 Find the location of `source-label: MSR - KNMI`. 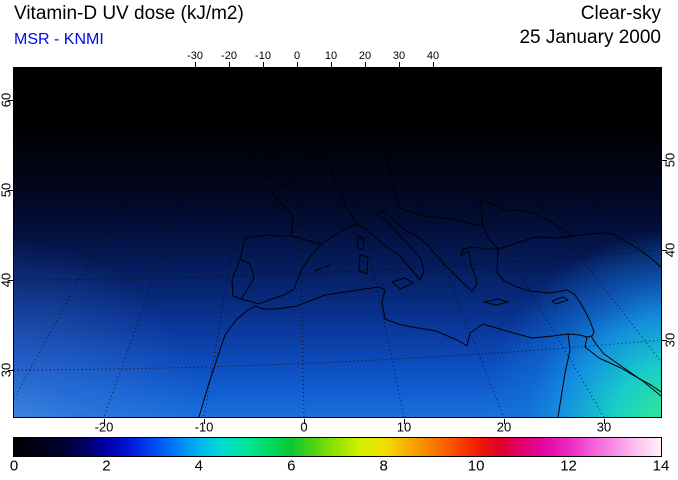

source-label: MSR - KNMI is located at coordinates (59, 39).